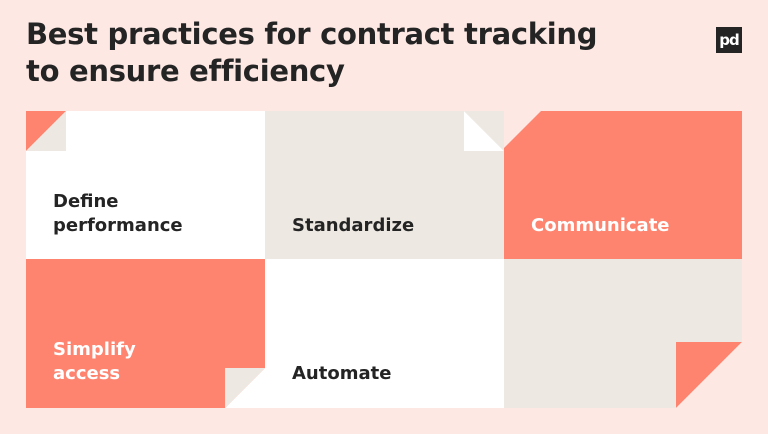 The width and height of the screenshot is (768, 434). Describe the element at coordinates (342, 373) in the screenshot. I see `tile-label: Automate` at that location.